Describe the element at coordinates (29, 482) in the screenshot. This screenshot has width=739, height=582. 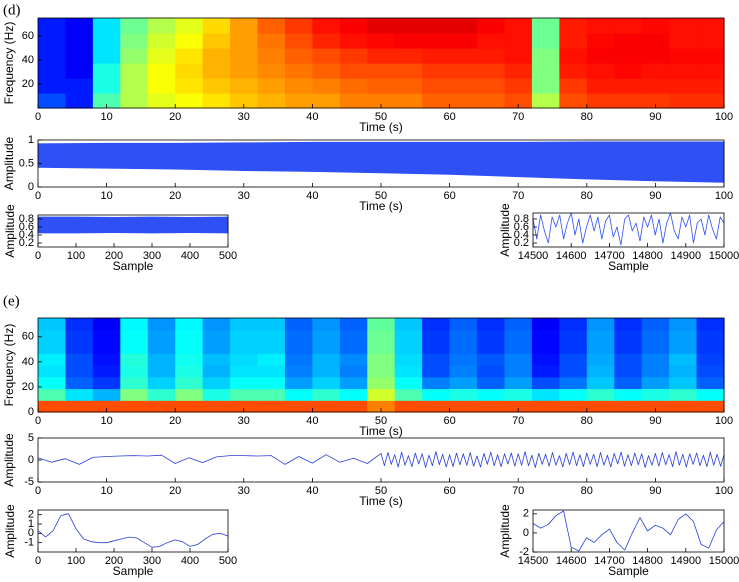
I see `y-tick-label: -5` at that location.